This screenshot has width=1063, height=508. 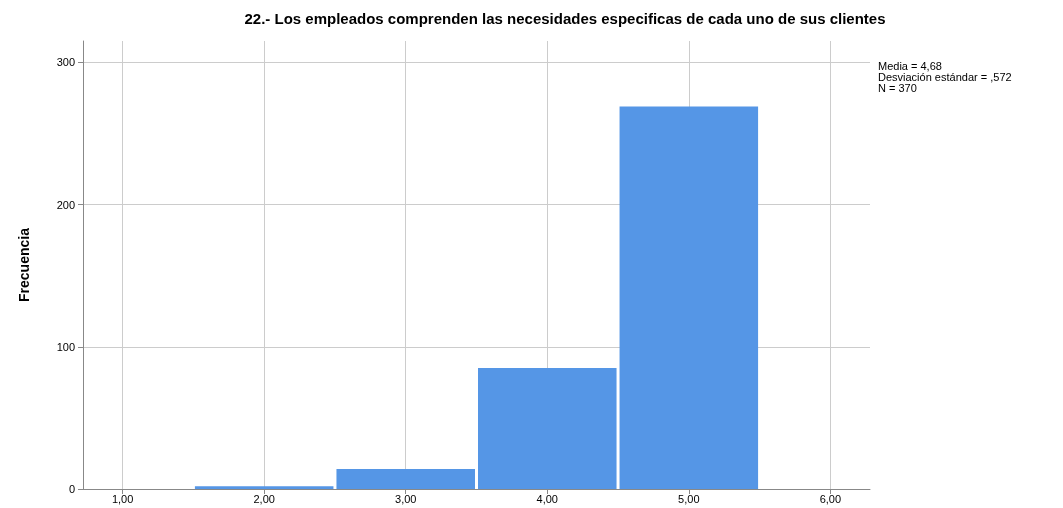 What do you see at coordinates (122, 498) in the screenshot?
I see `x-tick-label: 1,00` at bounding box center [122, 498].